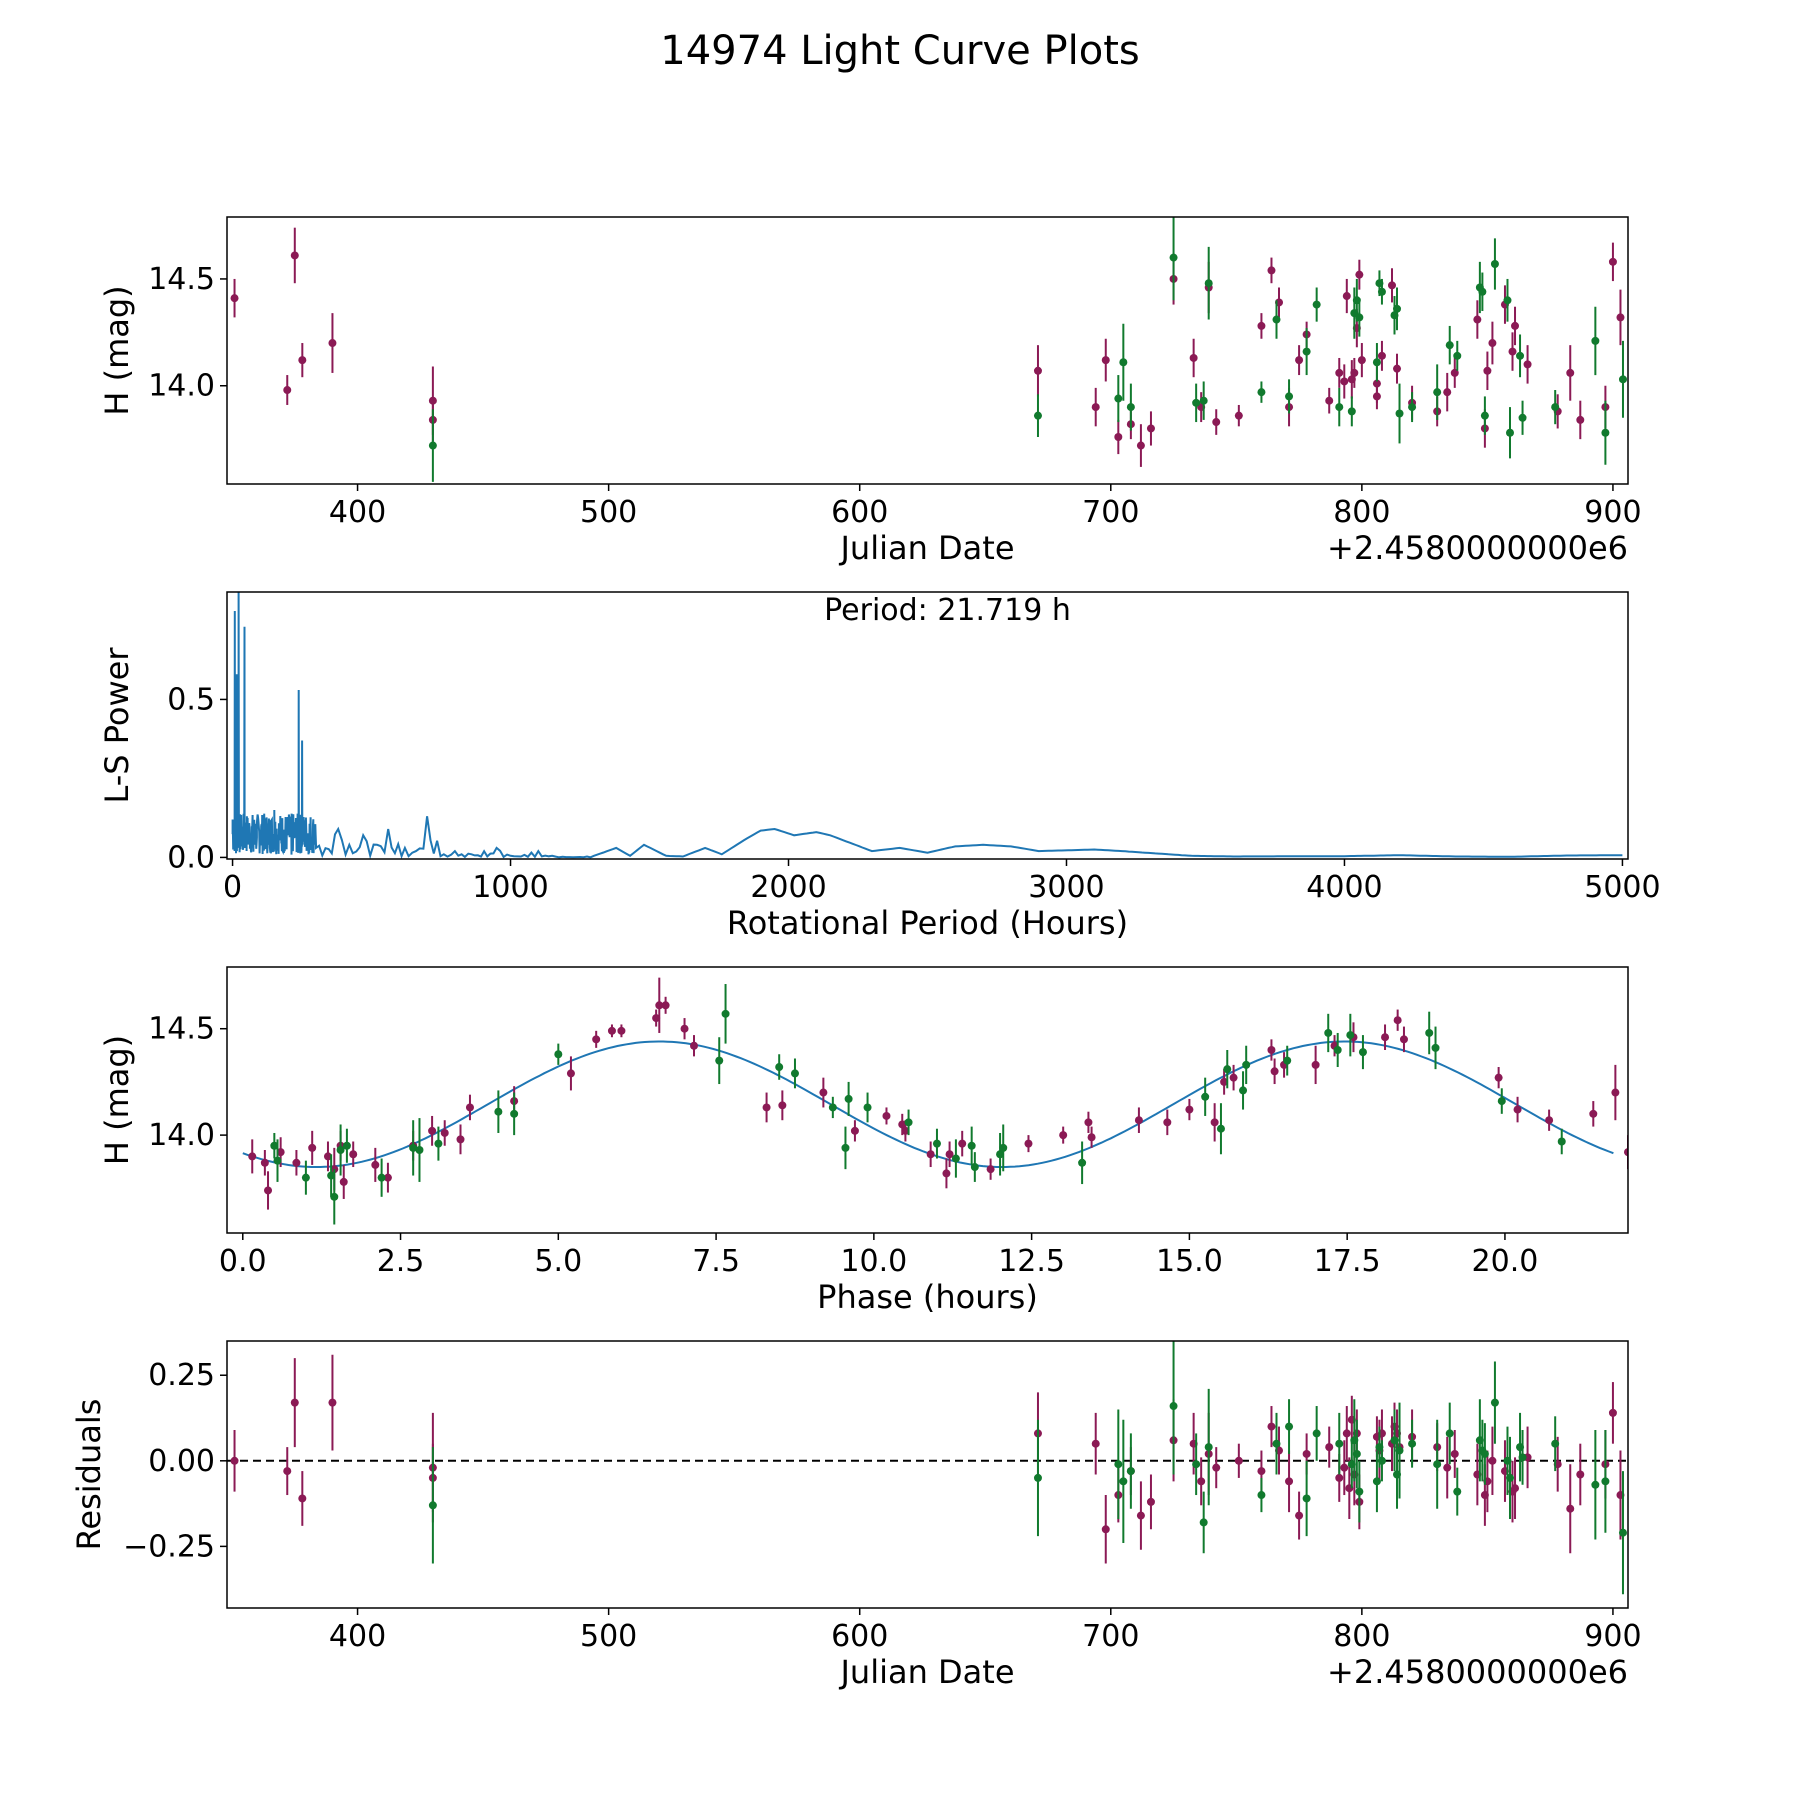  I want to click on x-tick-label: 2000, so click(788, 887).